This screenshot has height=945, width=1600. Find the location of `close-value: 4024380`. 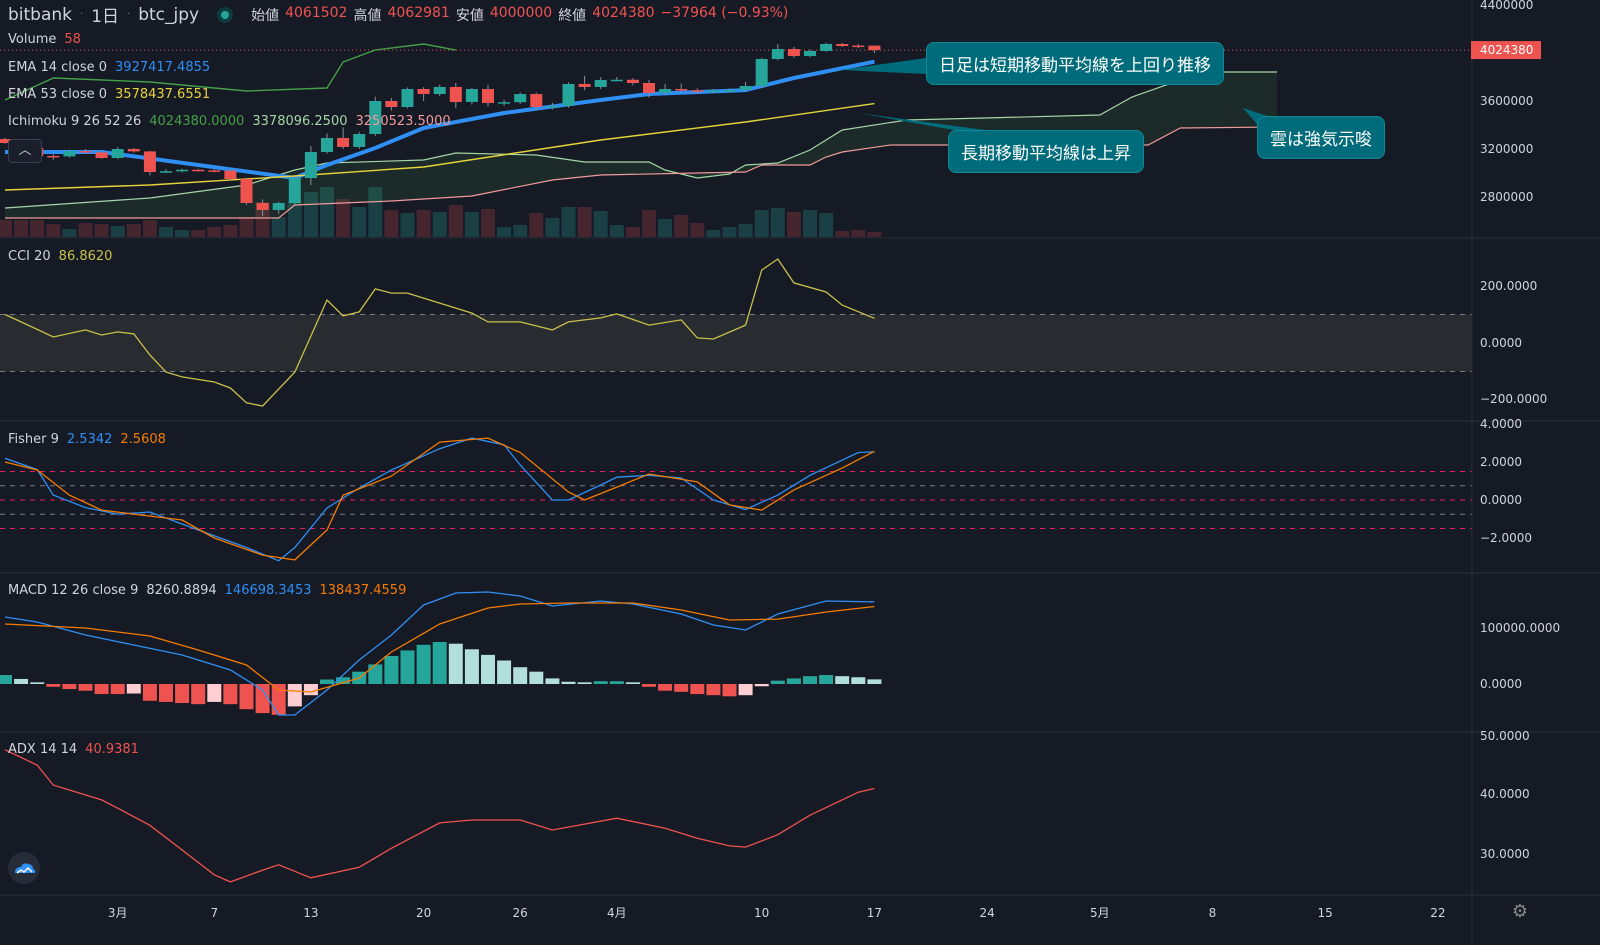

close-value: 4024380 is located at coordinates (623, 12).